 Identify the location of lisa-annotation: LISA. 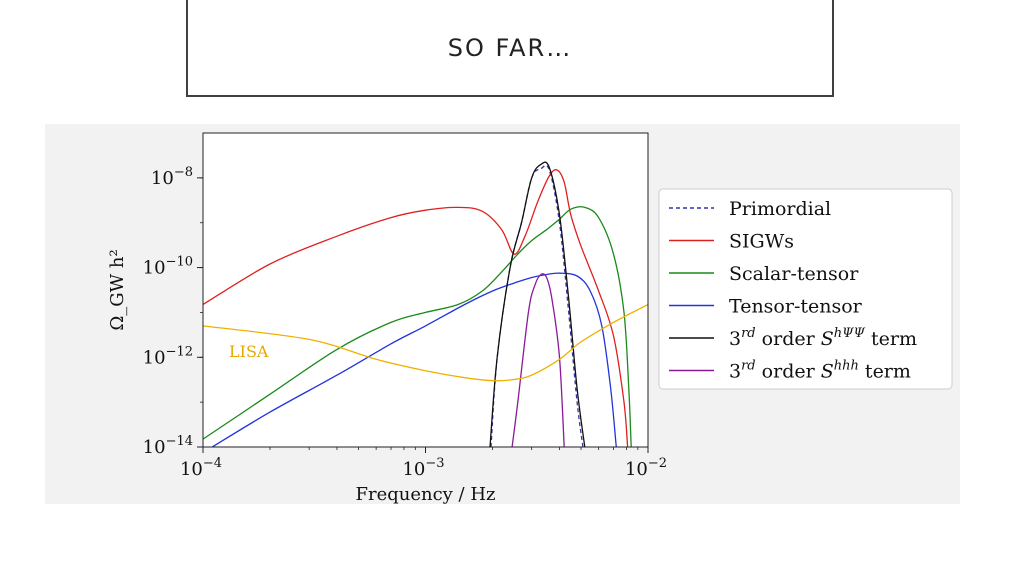
(249, 351).